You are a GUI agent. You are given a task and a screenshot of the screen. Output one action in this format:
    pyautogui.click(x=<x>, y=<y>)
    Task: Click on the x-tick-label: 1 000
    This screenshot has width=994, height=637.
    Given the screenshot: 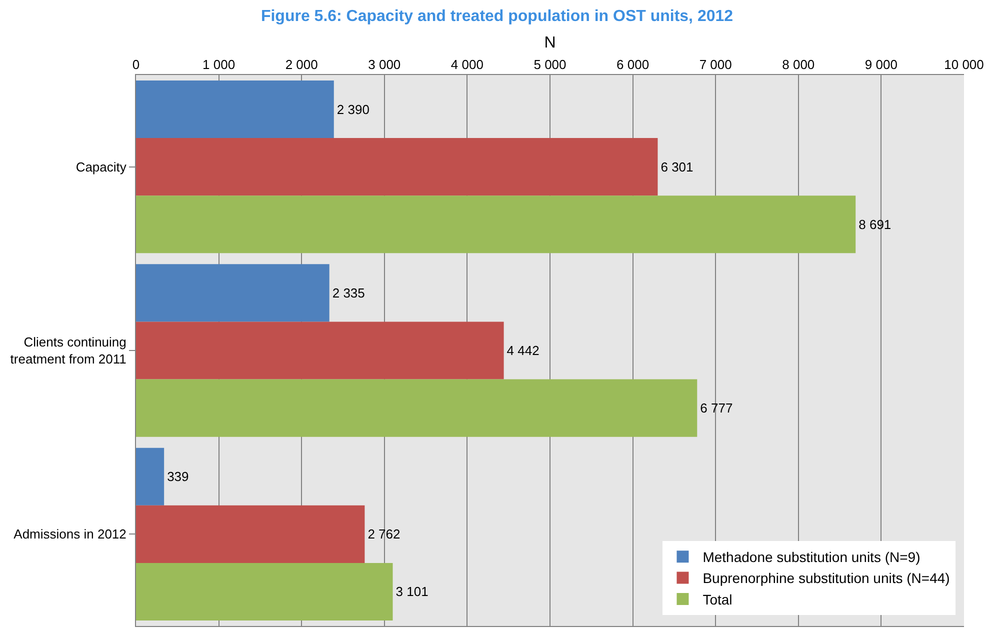 What is the action you would take?
    pyautogui.click(x=219, y=64)
    